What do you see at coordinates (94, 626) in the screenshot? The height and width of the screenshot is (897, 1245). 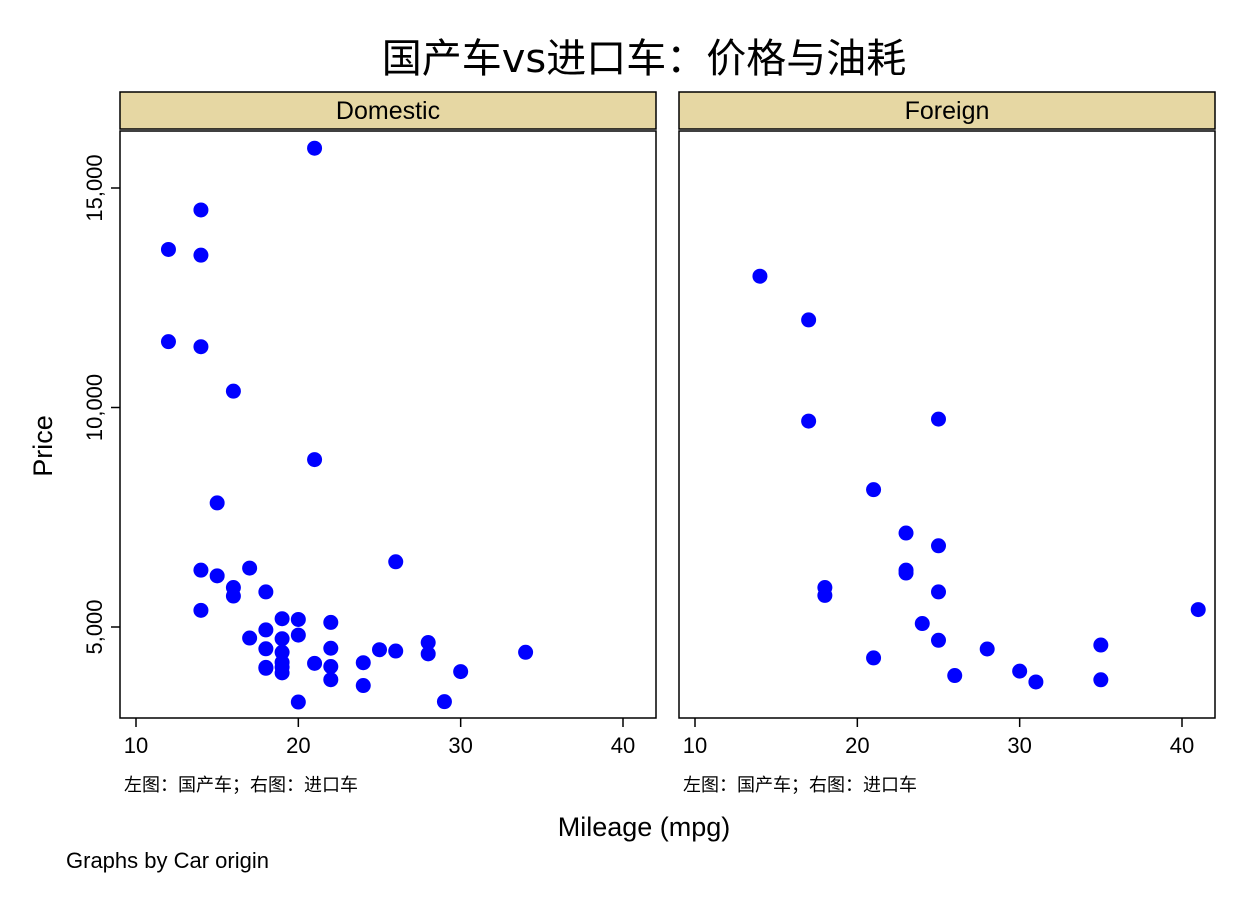 I see `y-tick-label: 5,000` at bounding box center [94, 626].